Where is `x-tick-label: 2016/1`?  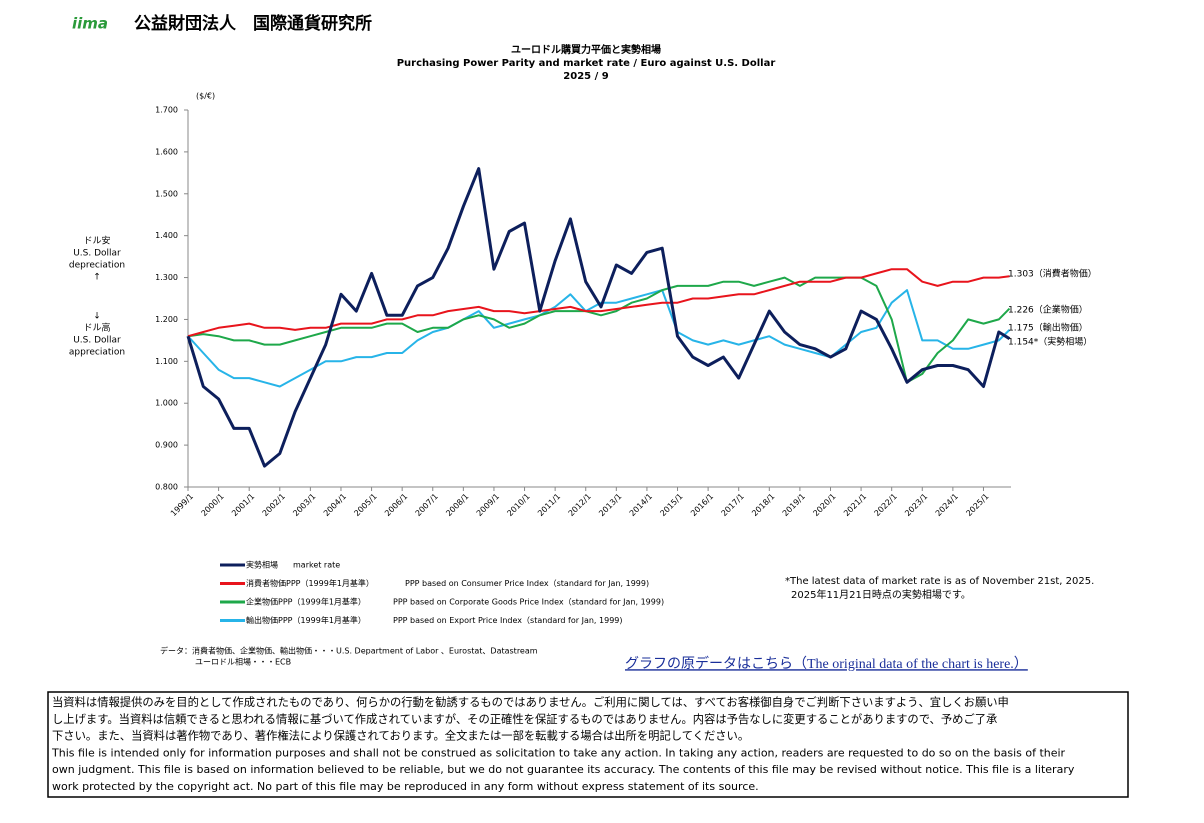
x-tick-label: 2016/1 is located at coordinates (702, 505).